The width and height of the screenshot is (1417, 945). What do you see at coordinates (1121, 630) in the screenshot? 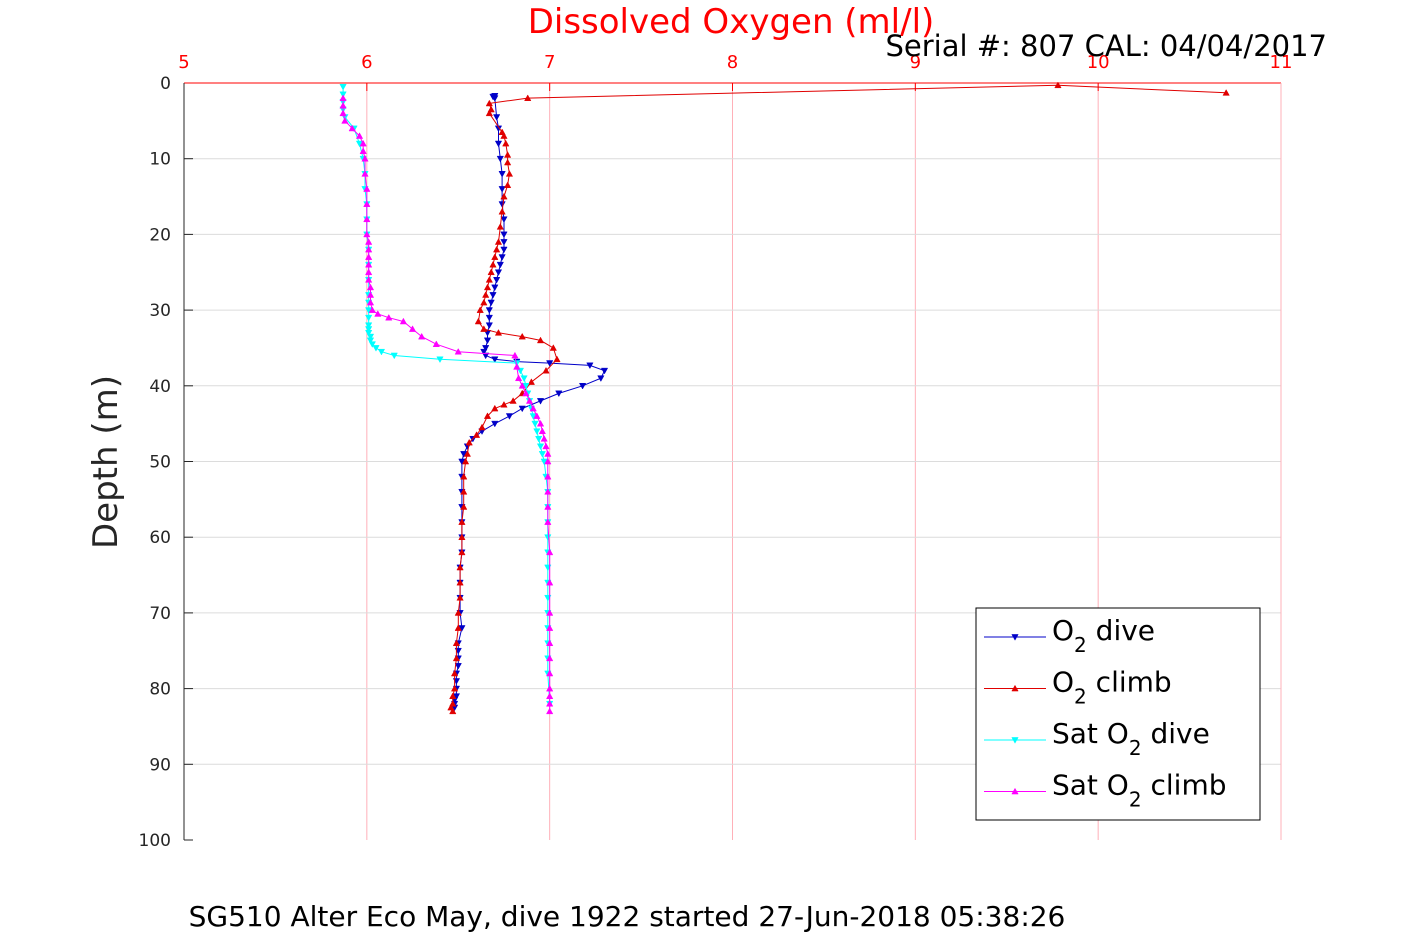
I see `legend-label-suffix: dive` at bounding box center [1121, 630].